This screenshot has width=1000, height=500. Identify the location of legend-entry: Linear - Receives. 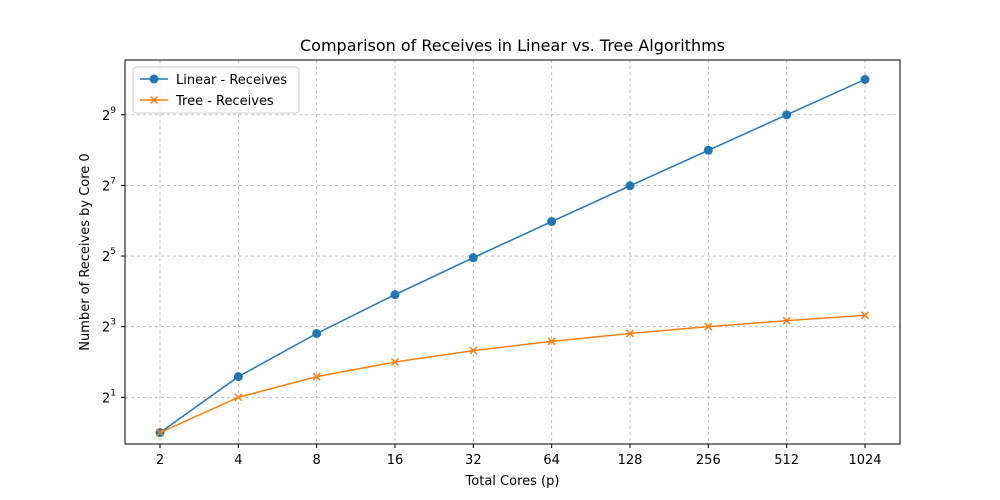
(213, 80).